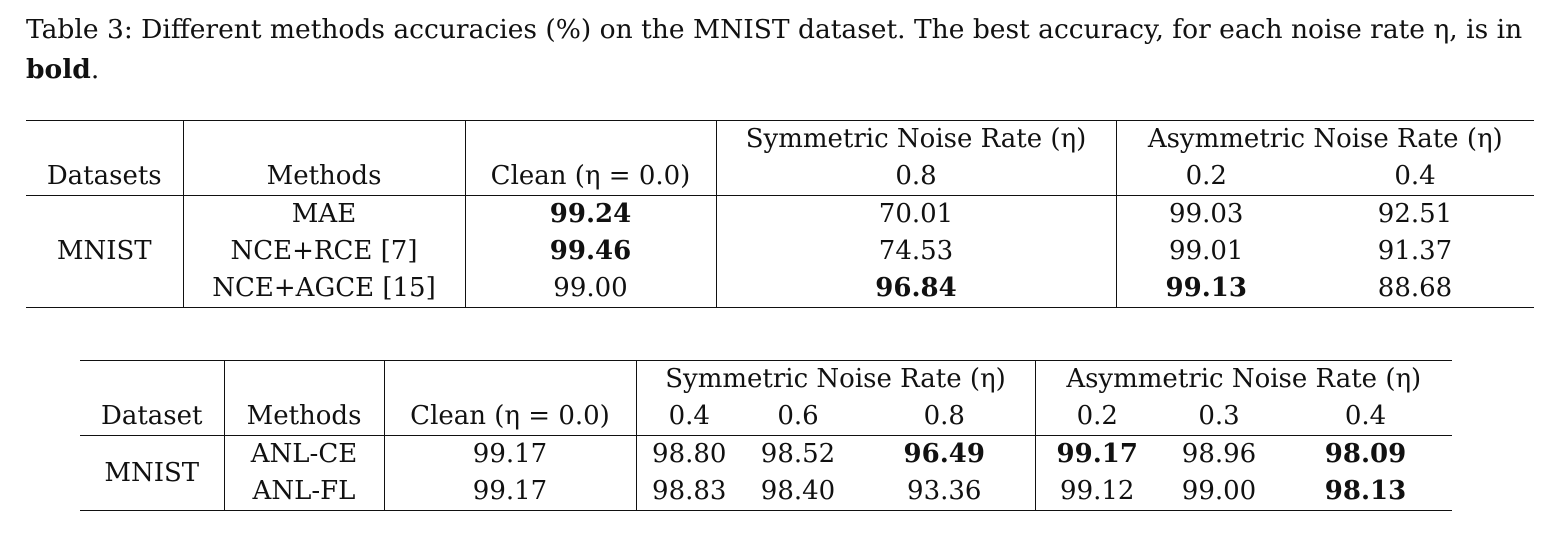  What do you see at coordinates (95, 69) in the screenshot?
I see `caption-period: .` at bounding box center [95, 69].